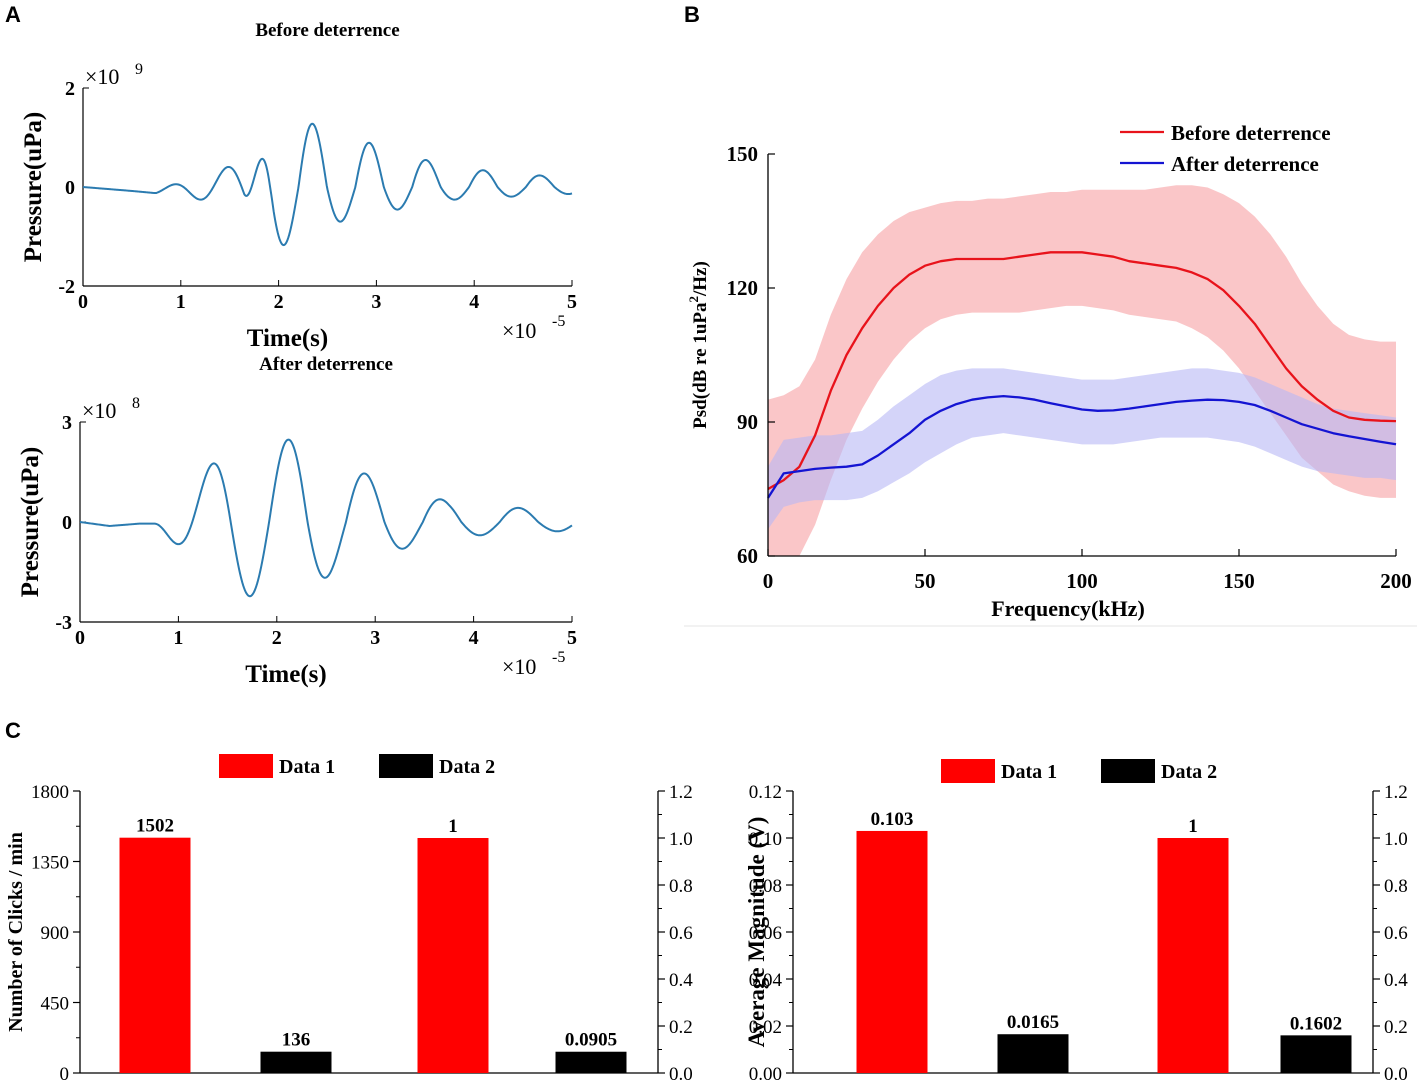  I want to click on psd-y-tick-label: 150, so click(743, 154).